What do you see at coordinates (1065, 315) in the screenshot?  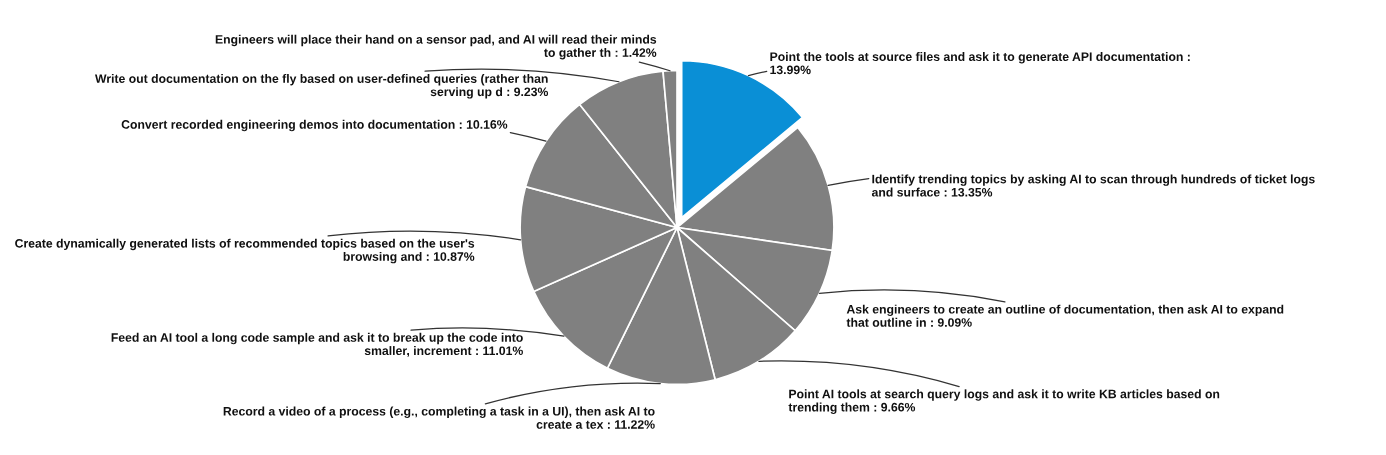 I see `slice-label: Ask engineers to create an outline of documentation, then ask AI to expand that outline in : 9.09%` at bounding box center [1065, 315].